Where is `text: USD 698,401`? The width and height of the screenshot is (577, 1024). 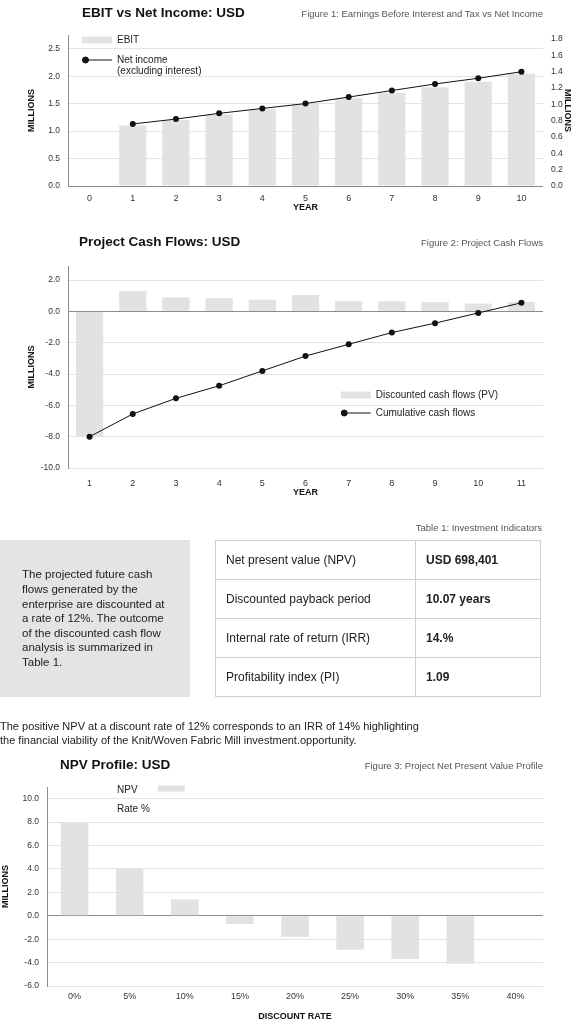
text: USD 698,401 is located at coordinates (478, 560).